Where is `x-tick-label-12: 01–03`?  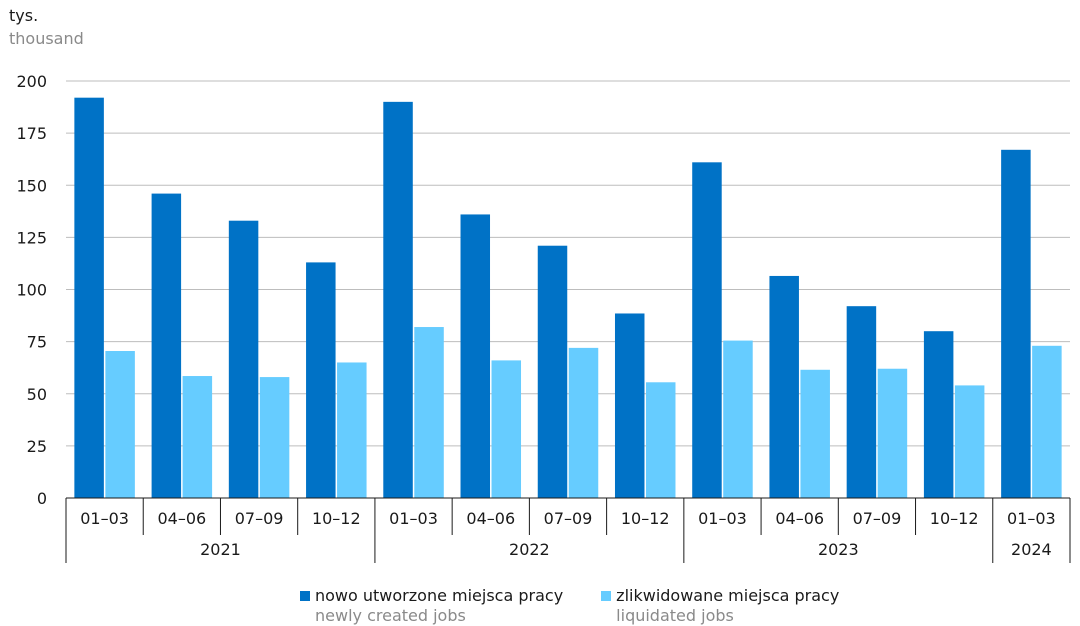
x-tick-label-12: 01–03 is located at coordinates (1031, 518).